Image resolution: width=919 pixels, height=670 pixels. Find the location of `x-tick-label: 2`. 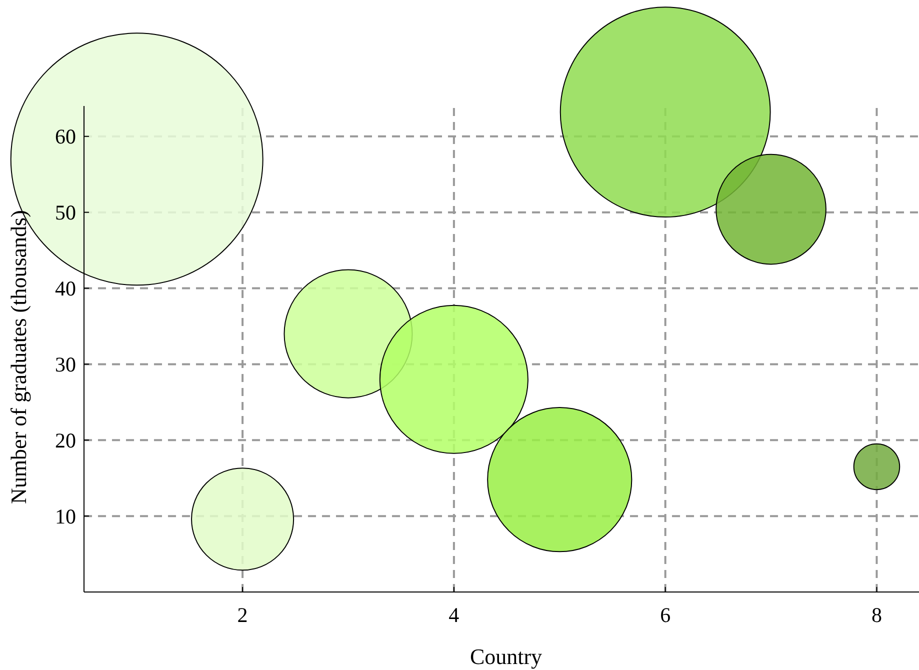

x-tick-label: 2 is located at coordinates (242, 615).